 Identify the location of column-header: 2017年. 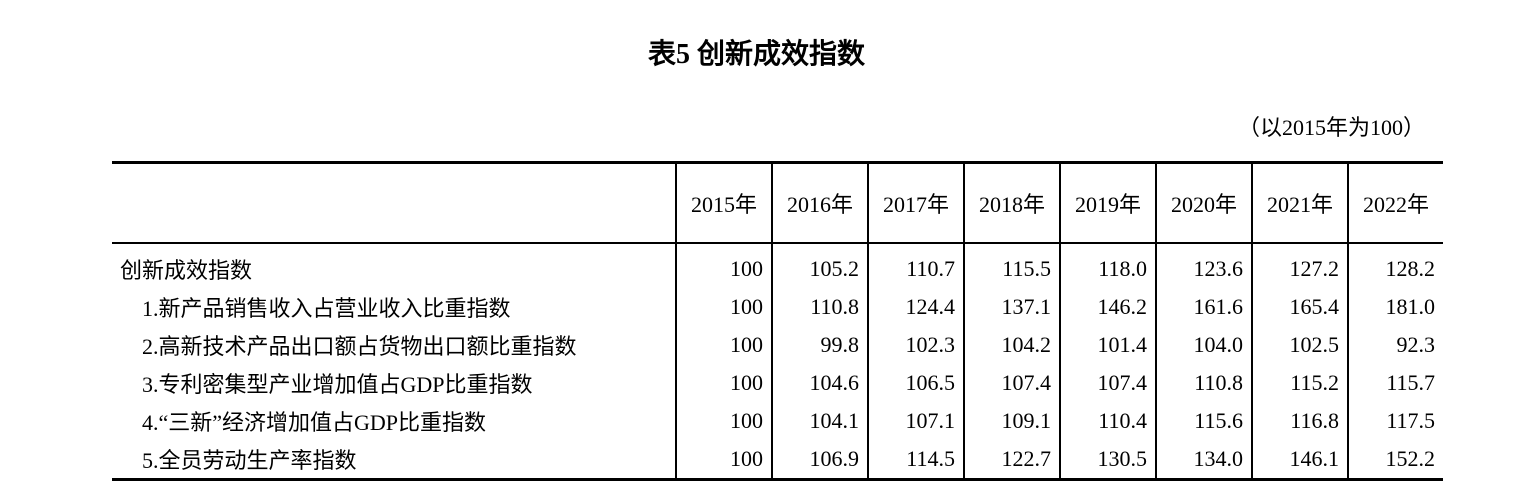
(915, 203).